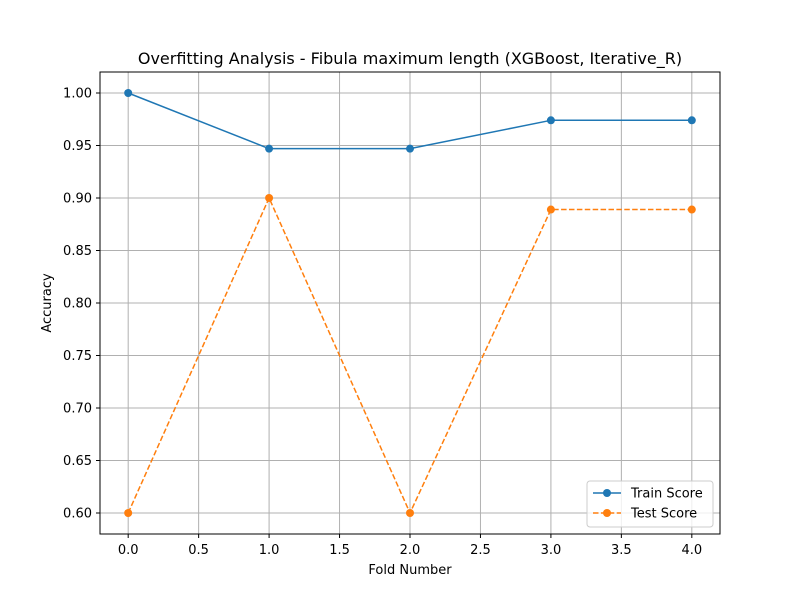  I want to click on x-tick-label: 1.0, so click(269, 550).